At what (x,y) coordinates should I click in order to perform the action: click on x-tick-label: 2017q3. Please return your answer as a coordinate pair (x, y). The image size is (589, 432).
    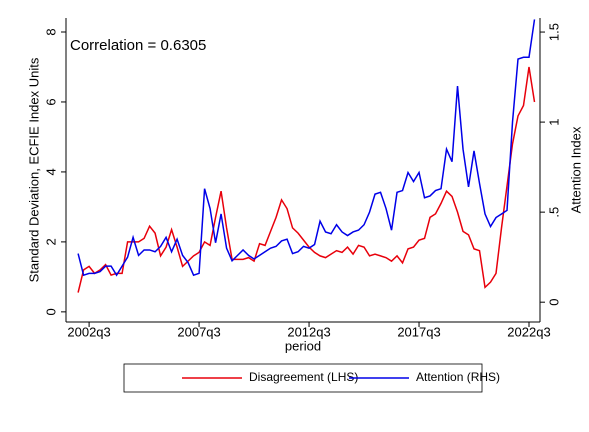
    Looking at the image, I should click on (418, 331).